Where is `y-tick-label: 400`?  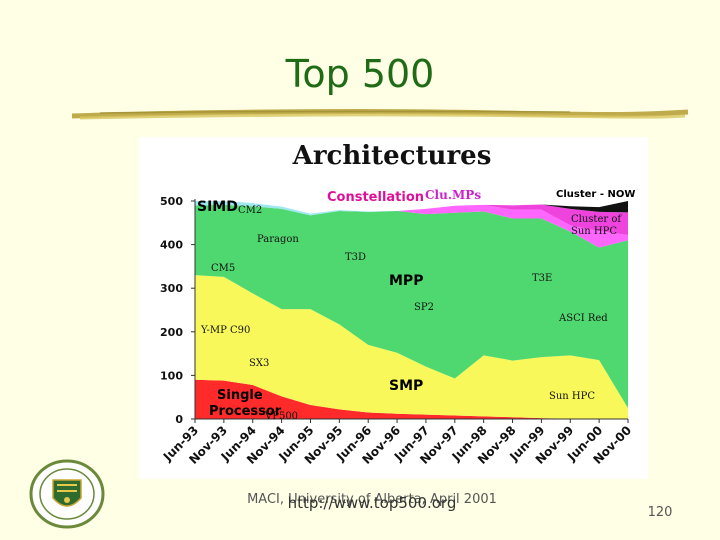 y-tick-label: 400 is located at coordinates (171, 245).